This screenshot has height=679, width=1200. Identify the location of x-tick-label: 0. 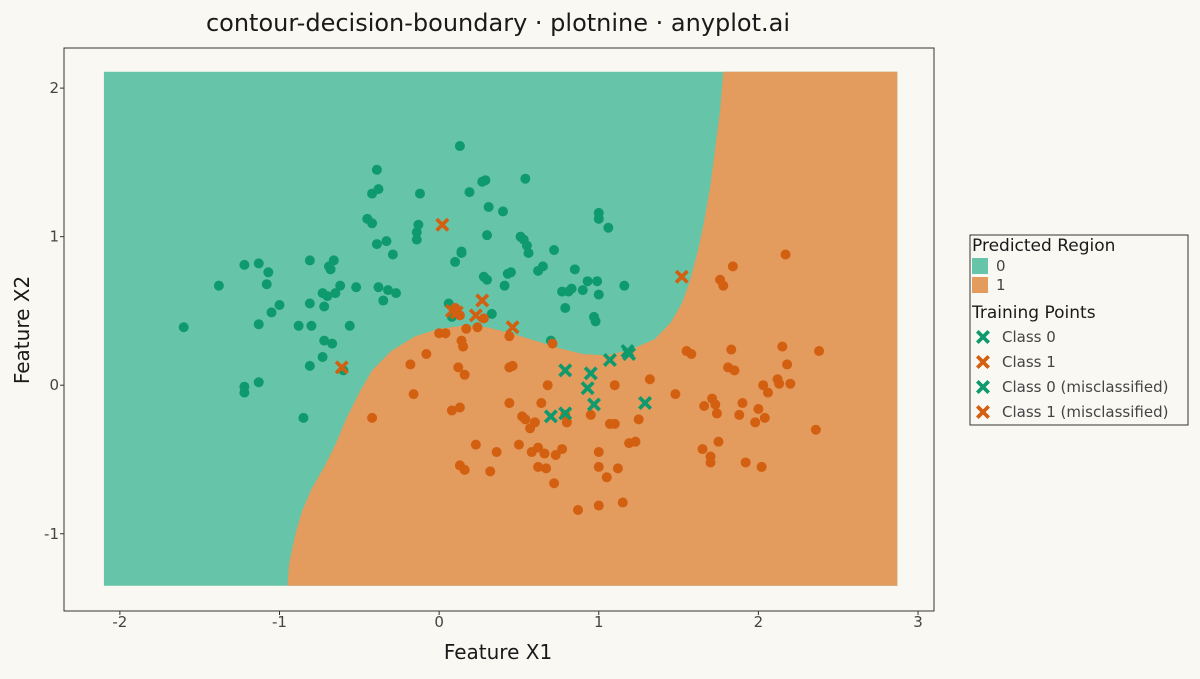
(439, 622).